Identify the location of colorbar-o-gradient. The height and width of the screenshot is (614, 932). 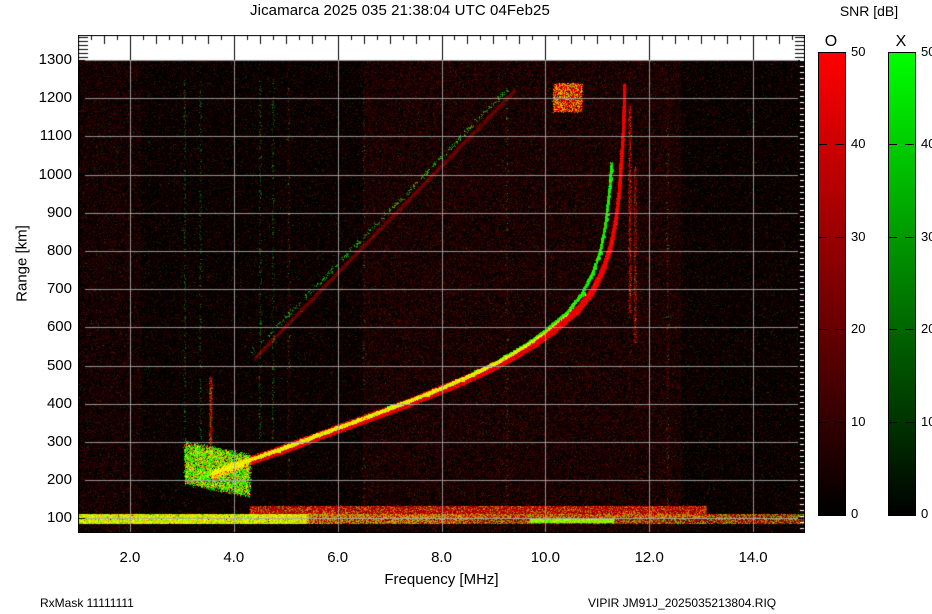
(832, 284).